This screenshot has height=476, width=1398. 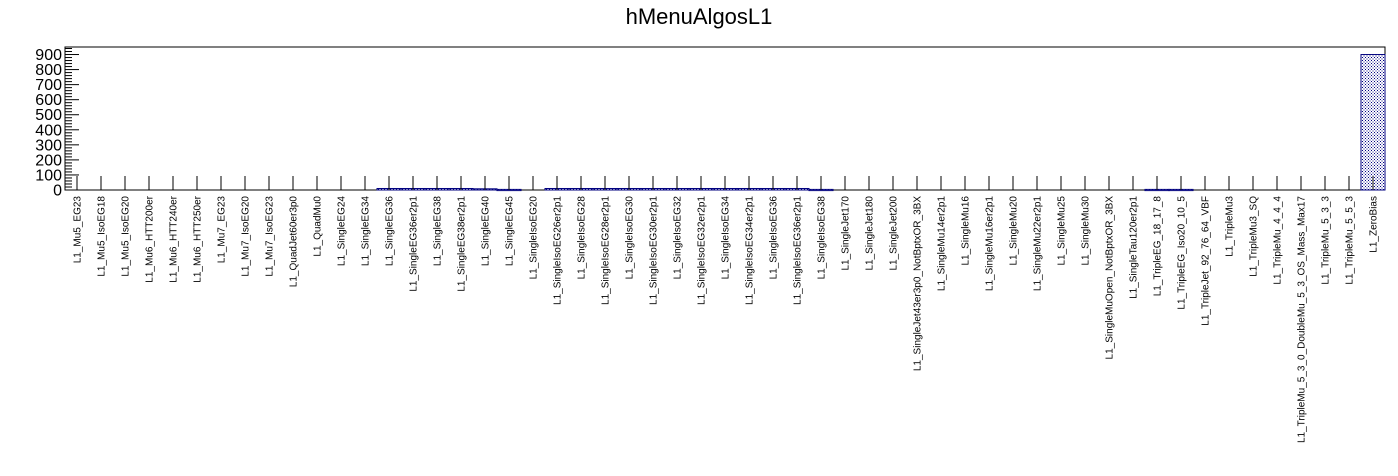 I want to click on x-tick-label: L1_Mu7_EG23, so click(x=222, y=230).